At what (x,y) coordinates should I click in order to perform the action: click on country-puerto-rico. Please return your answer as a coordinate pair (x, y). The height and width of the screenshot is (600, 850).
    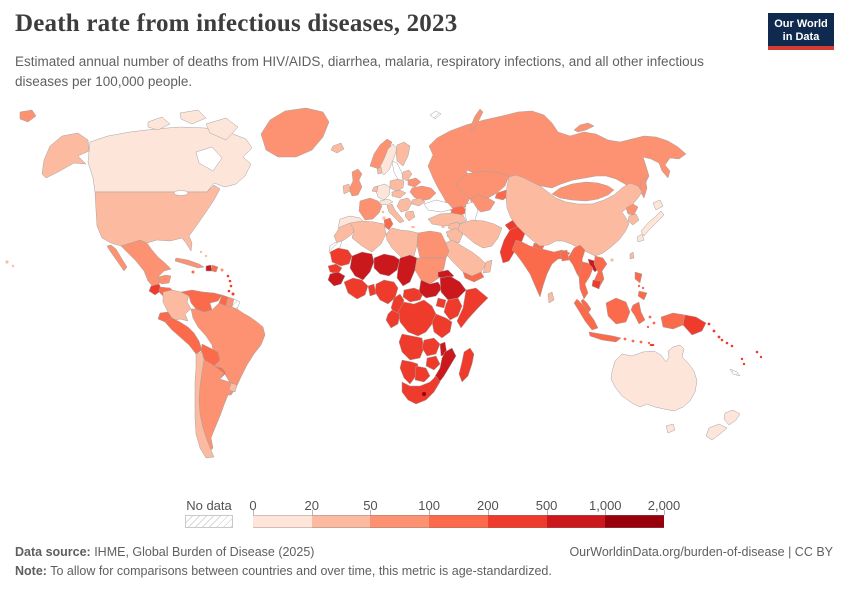
    Looking at the image, I should click on (222, 270).